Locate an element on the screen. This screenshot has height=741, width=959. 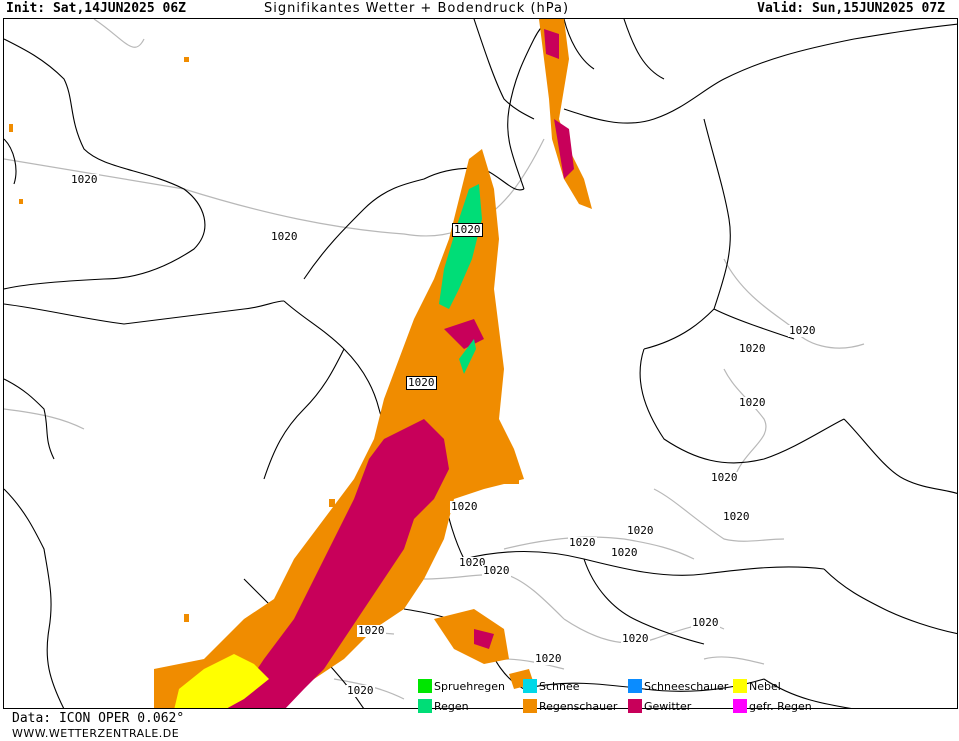
legend-label: Regen is located at coordinates (451, 706).